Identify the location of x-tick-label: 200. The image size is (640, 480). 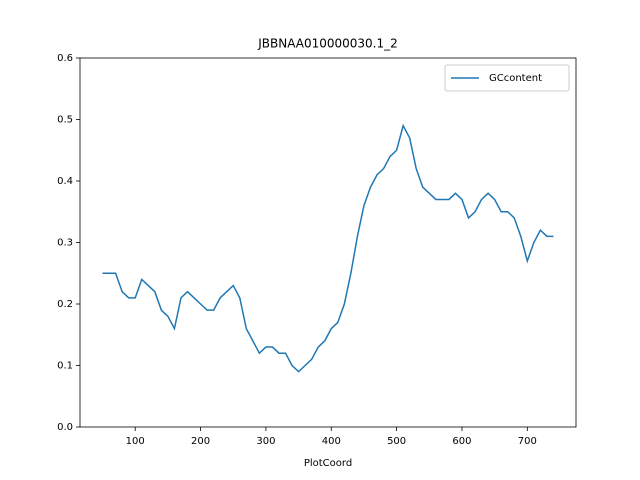
(200, 441).